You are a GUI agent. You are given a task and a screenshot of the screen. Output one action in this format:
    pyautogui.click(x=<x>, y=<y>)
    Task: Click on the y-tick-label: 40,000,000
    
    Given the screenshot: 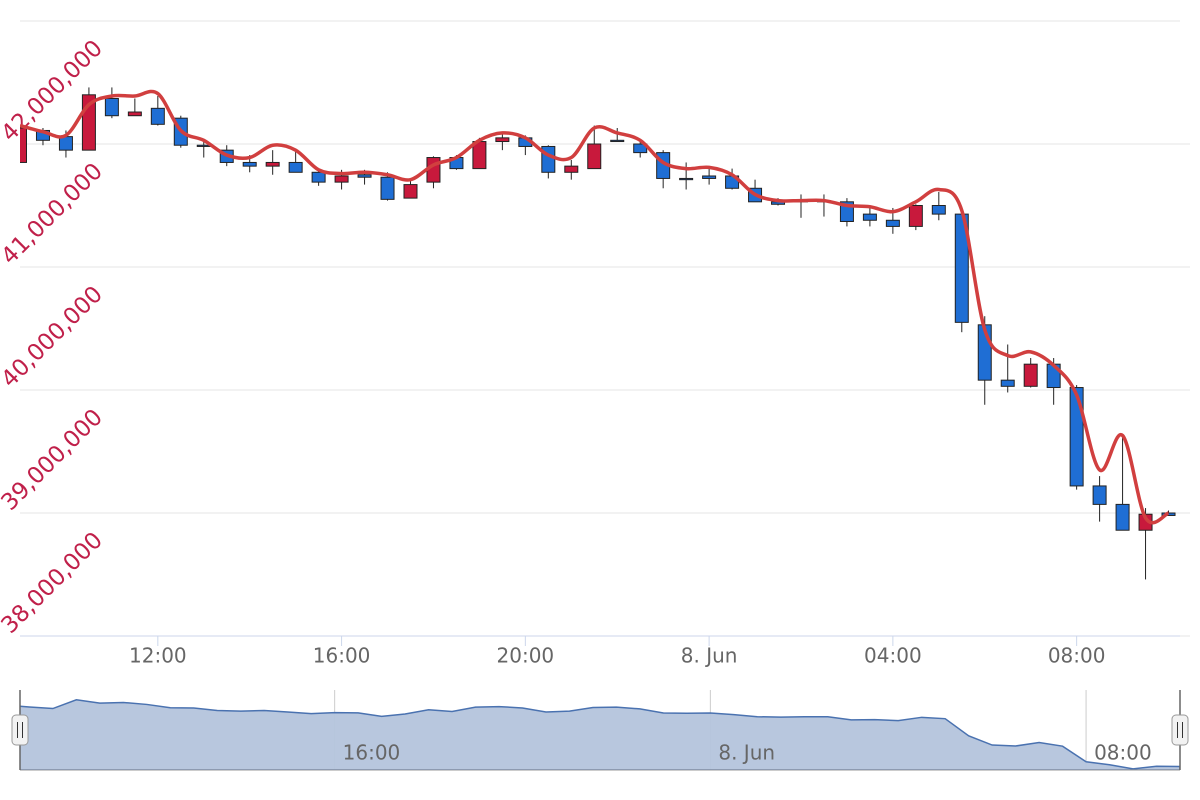 What is the action you would take?
    pyautogui.click(x=54, y=337)
    